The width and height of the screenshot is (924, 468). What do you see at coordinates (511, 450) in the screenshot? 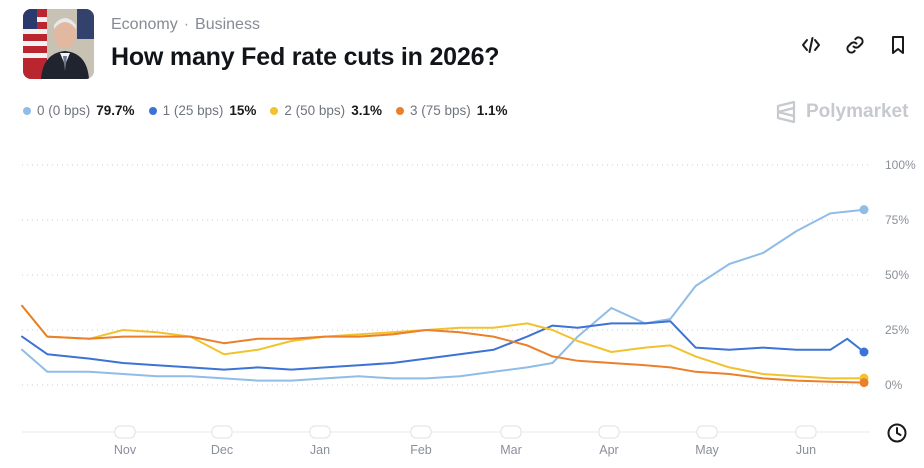
I see `x-tick-label: Mar` at bounding box center [511, 450].